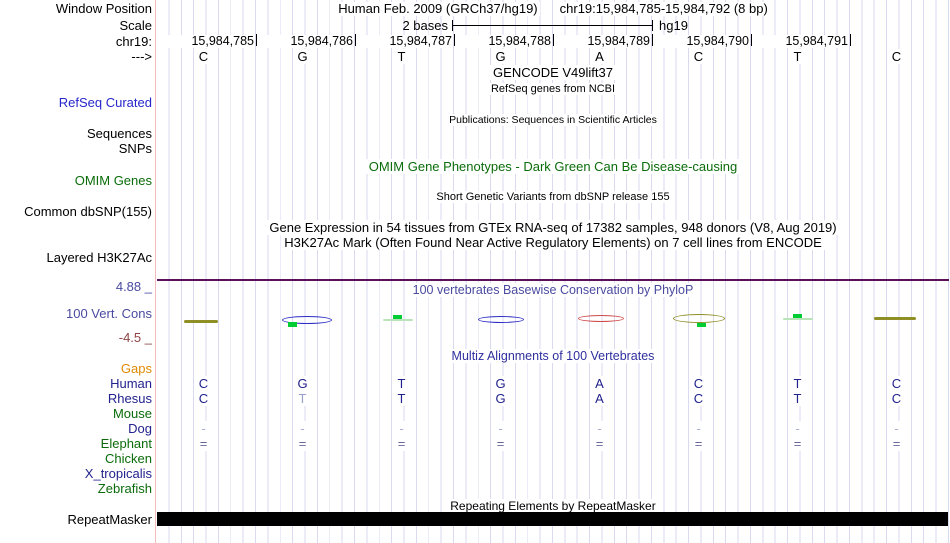  Describe the element at coordinates (135, 337) in the screenshot. I see `sidebar-cons-min: -4.5 _` at that location.